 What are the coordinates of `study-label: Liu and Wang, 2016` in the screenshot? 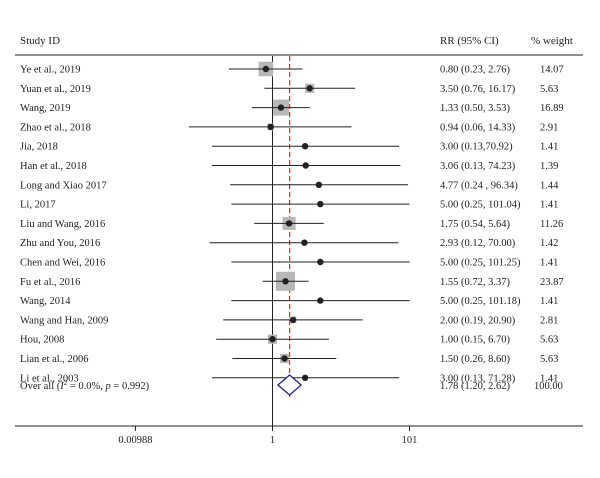 It's located at (62, 224).